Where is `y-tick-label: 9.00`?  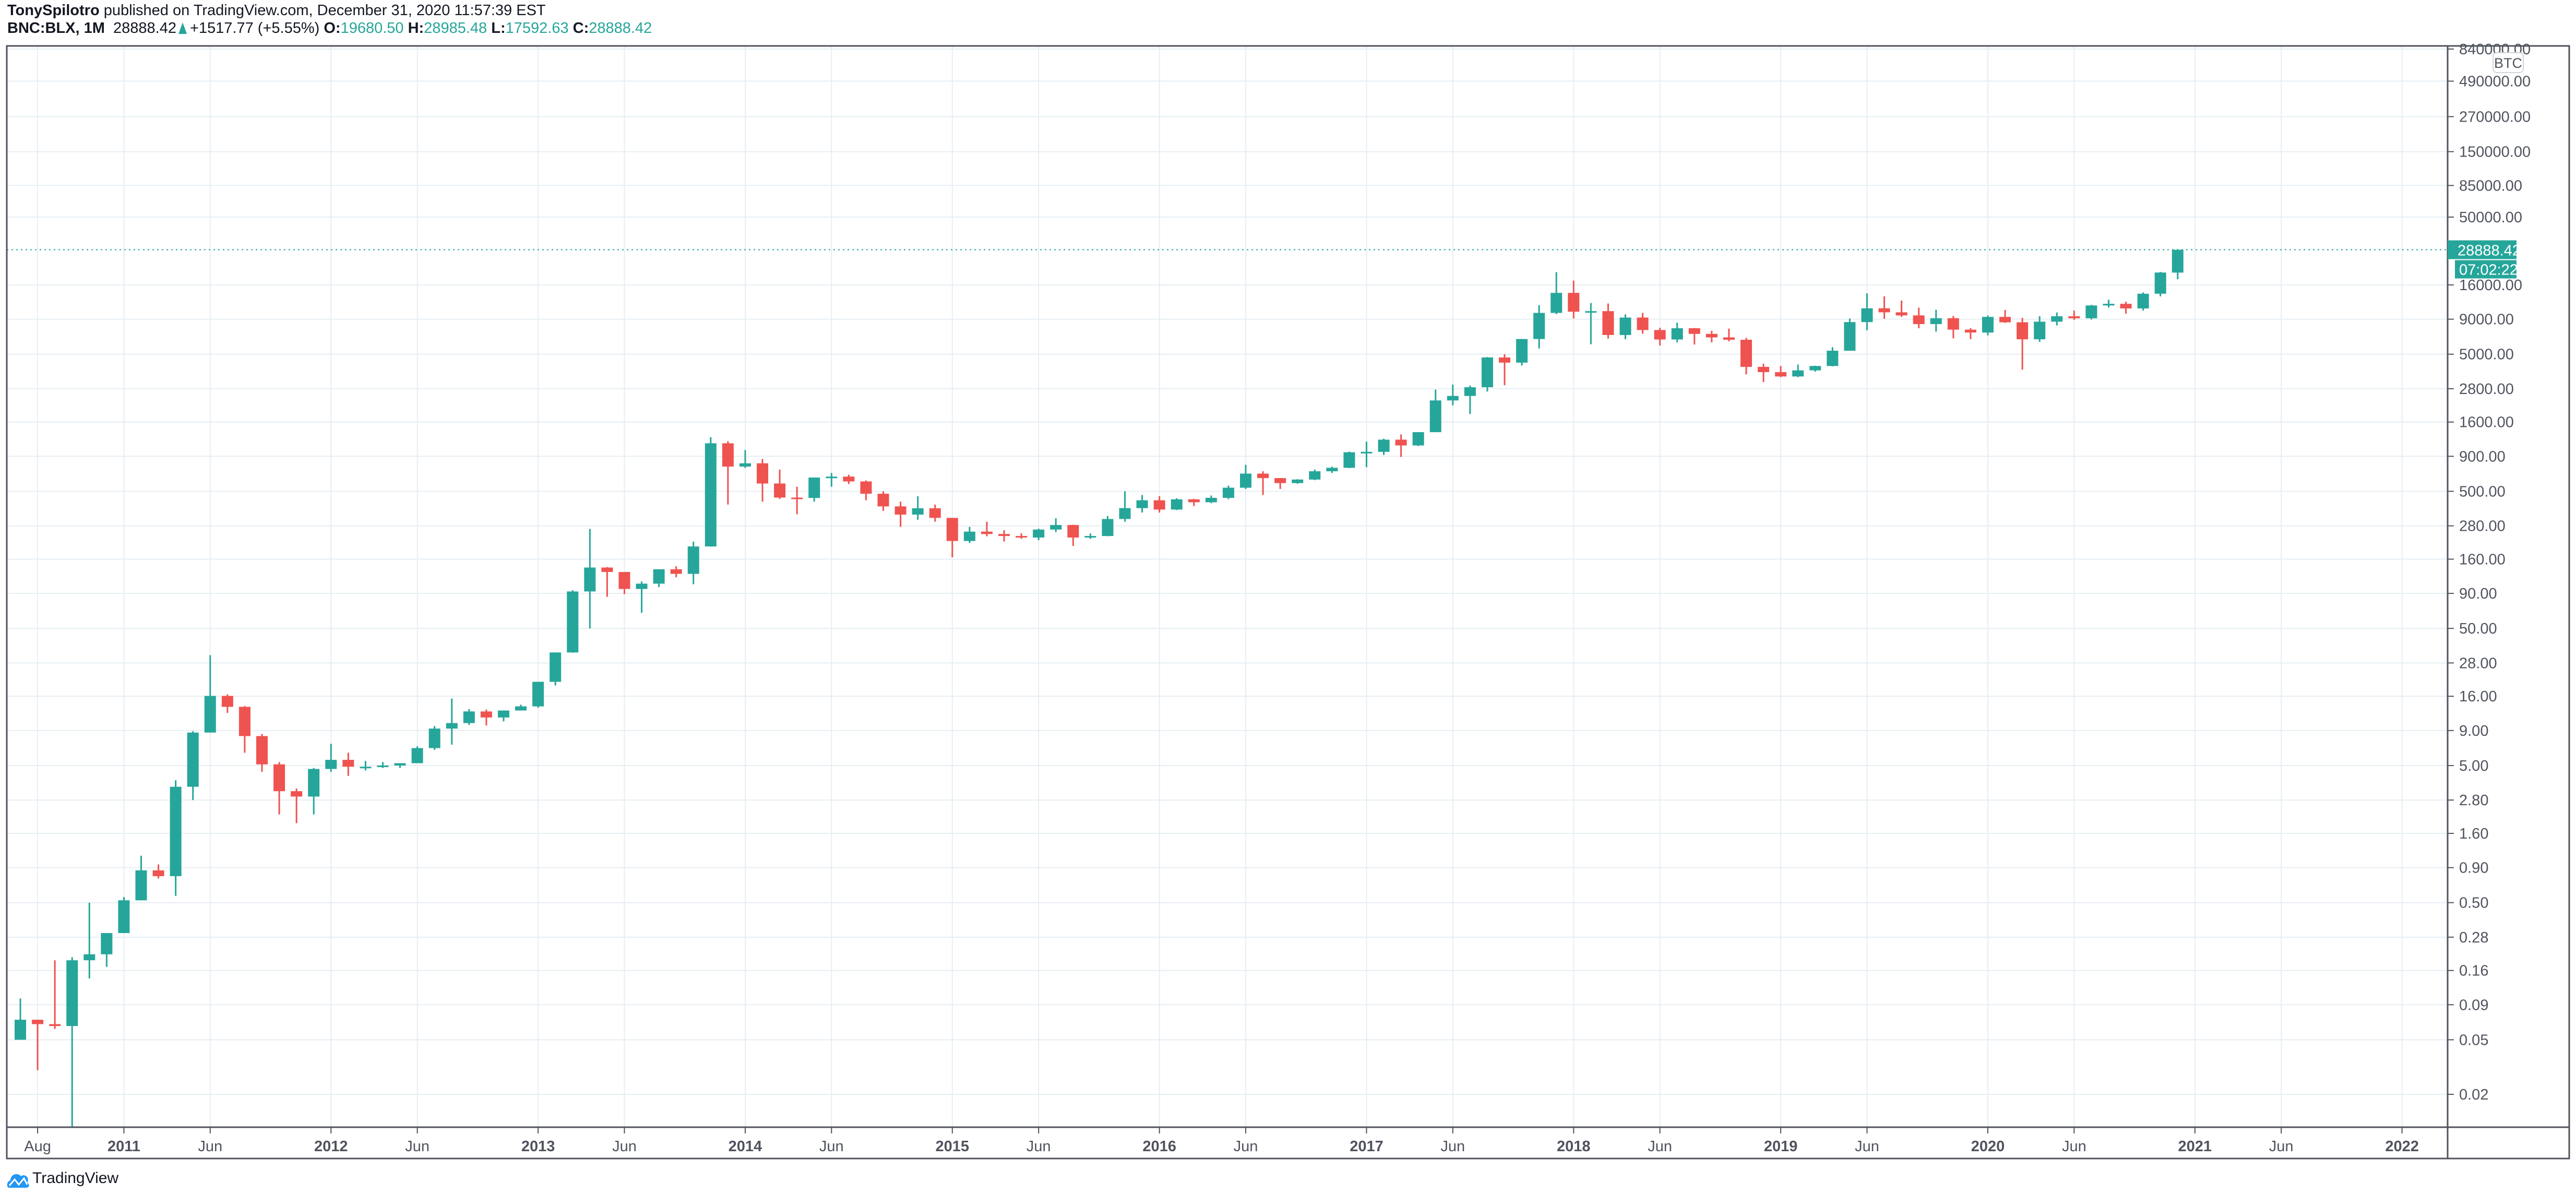 y-tick-label: 9.00 is located at coordinates (2473, 731).